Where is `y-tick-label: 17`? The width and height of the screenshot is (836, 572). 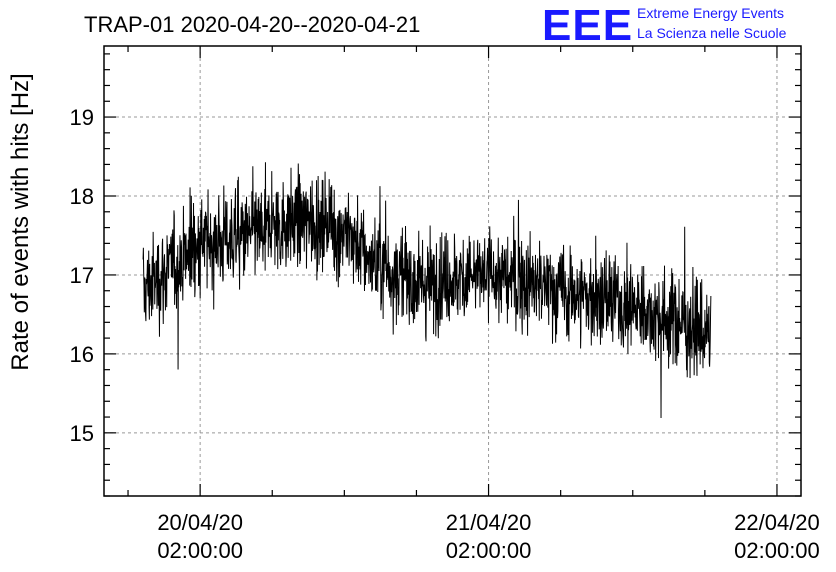
y-tick-label: 17 is located at coordinates (82, 275).